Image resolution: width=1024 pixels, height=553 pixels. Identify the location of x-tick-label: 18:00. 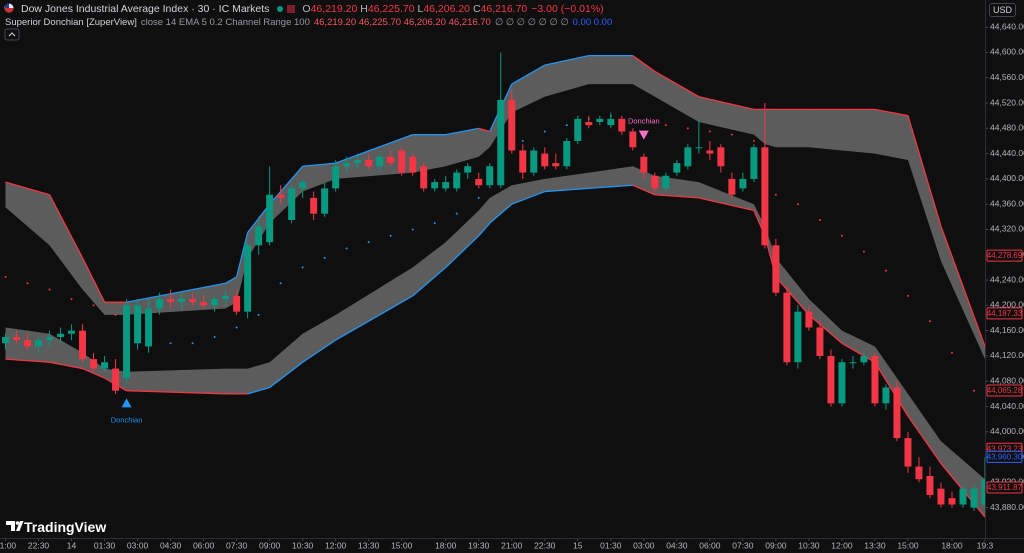
(952, 545).